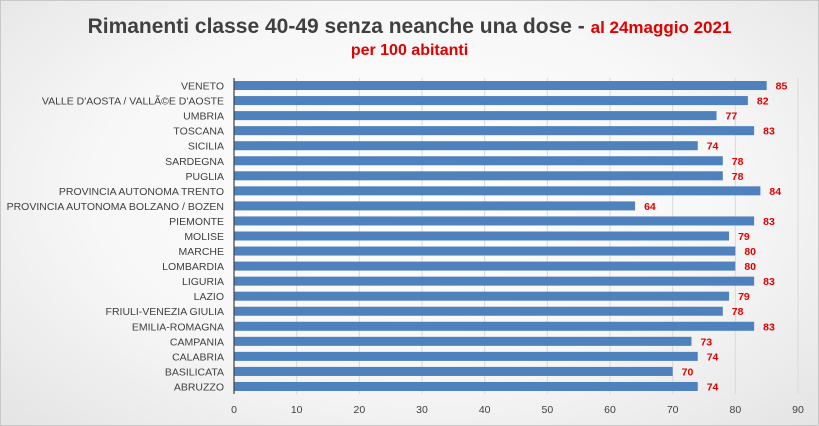 This screenshot has width=819, height=426. Describe the element at coordinates (178, 327) in the screenshot. I see `category-label: EMILIA-ROMAGNA` at that location.